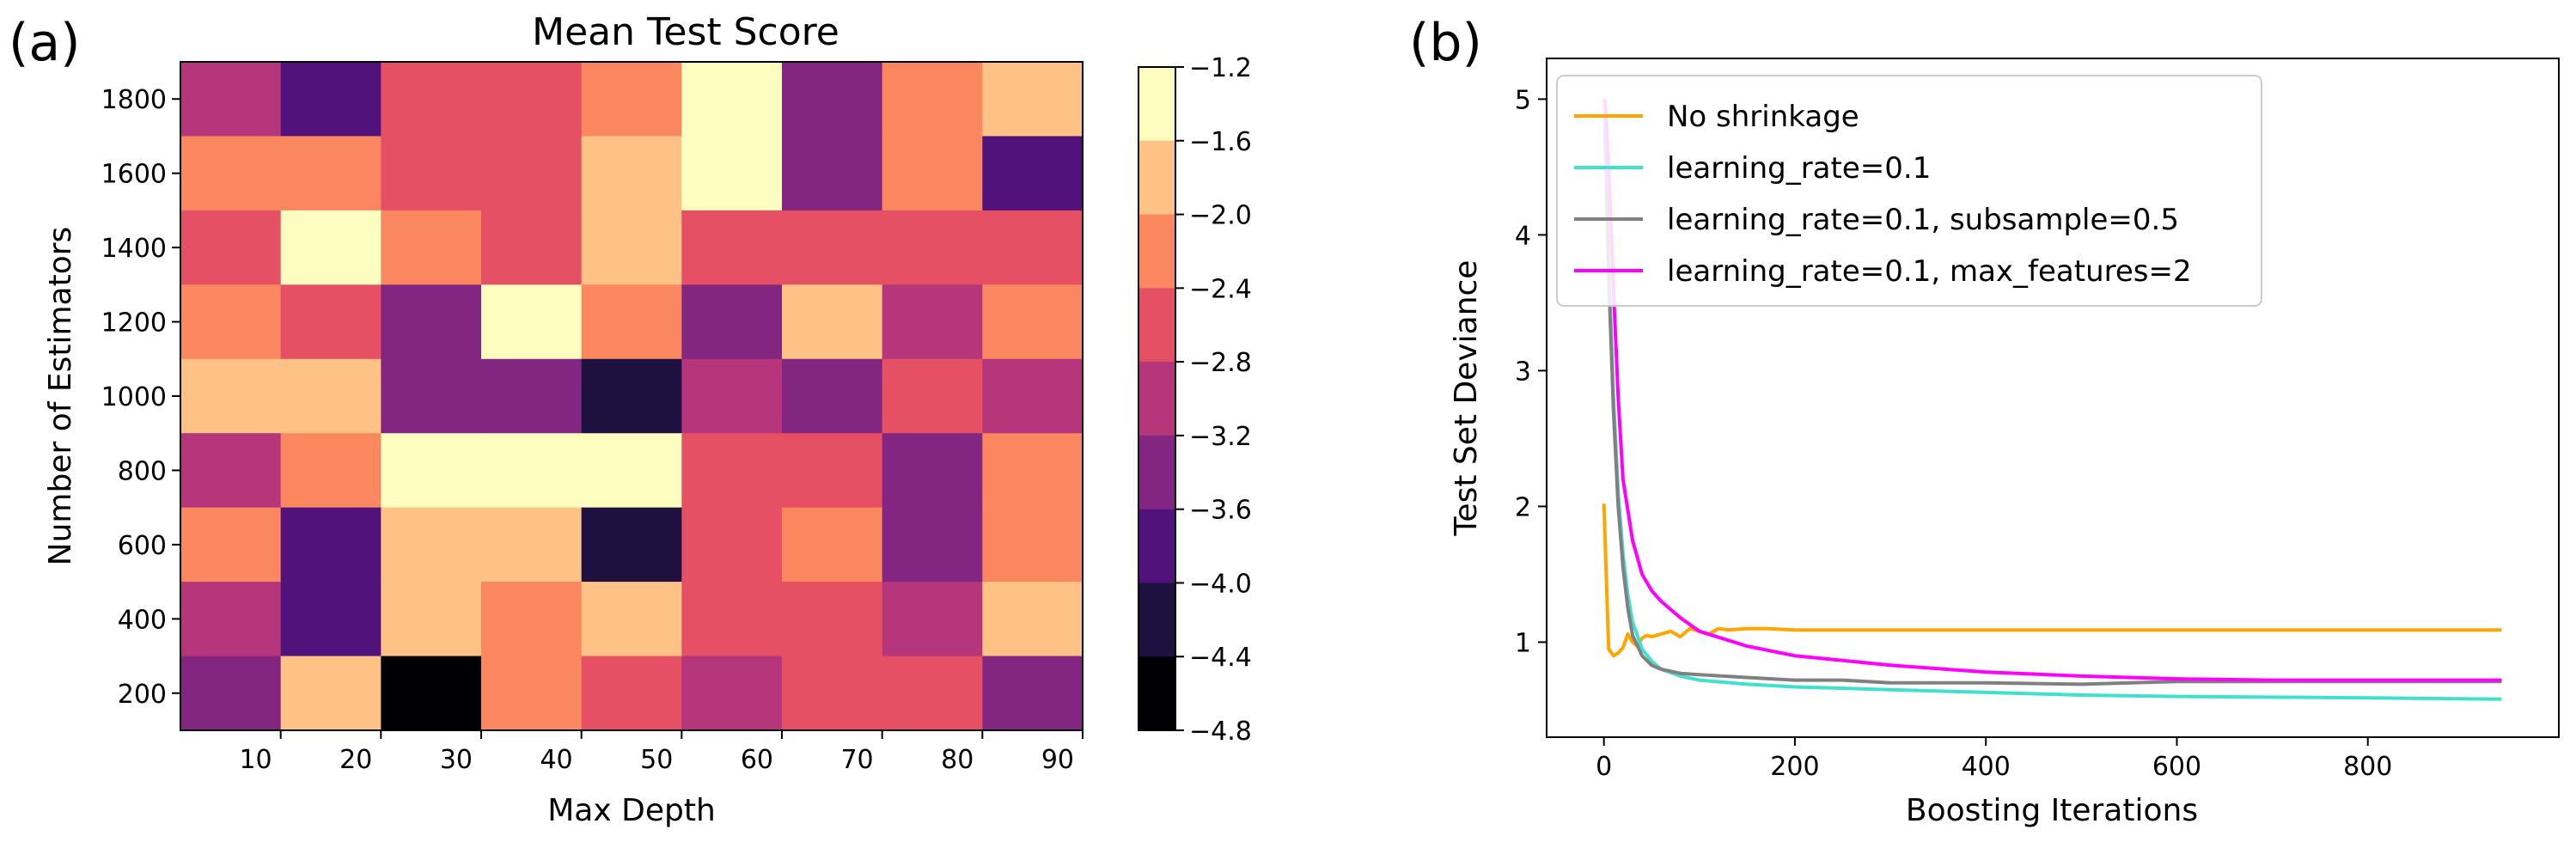 Image resolution: width=2576 pixels, height=842 pixels. Describe the element at coordinates (60, 397) in the screenshot. I see `heatmap-y-axis-label: Number of Estimators` at that location.